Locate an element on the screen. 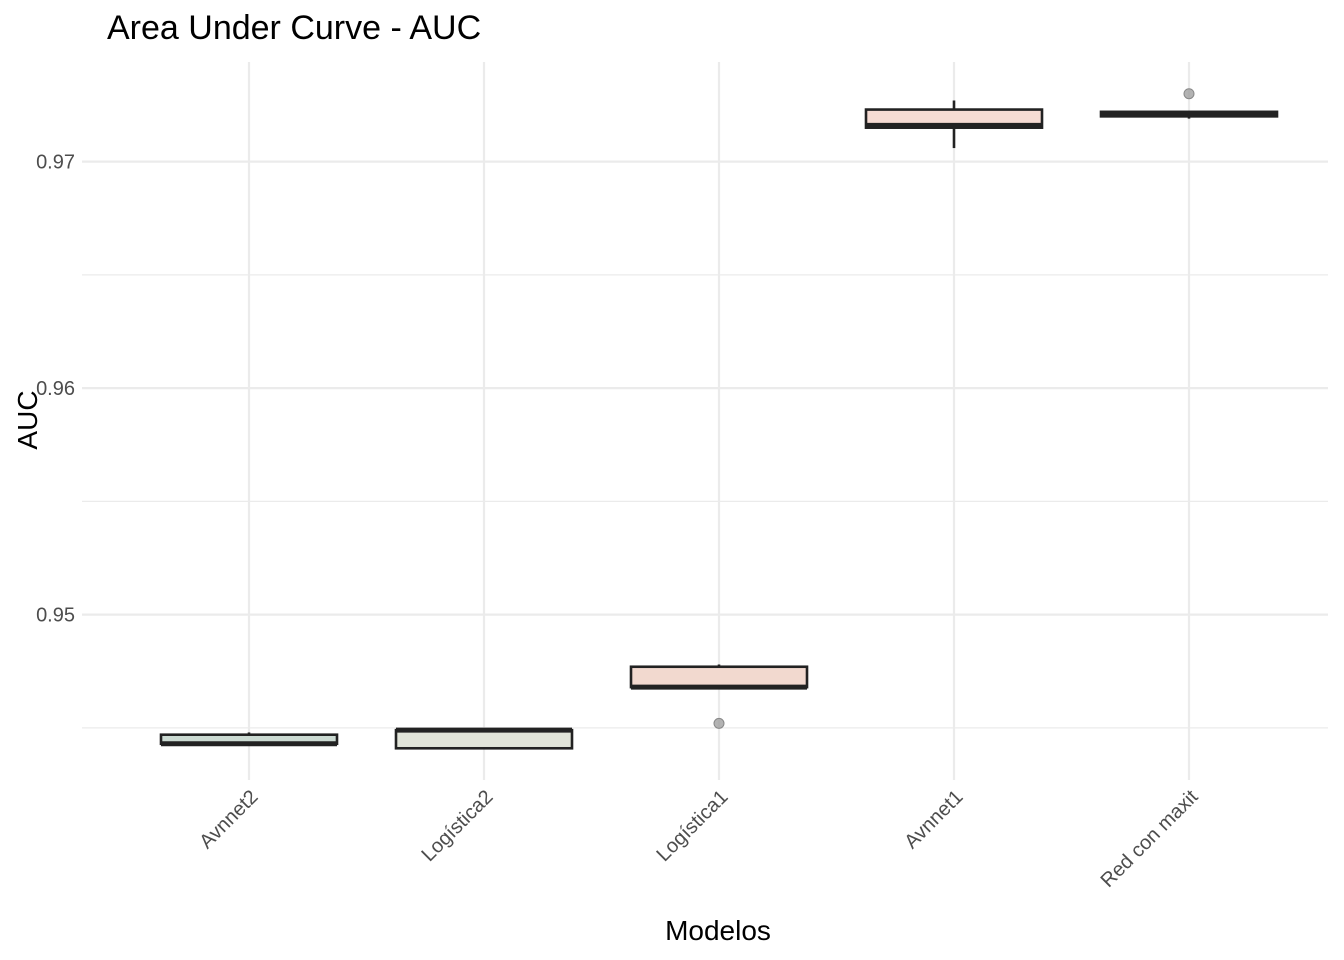 This screenshot has height=960, width=1344. box-log-stica2 is located at coordinates (484, 738).